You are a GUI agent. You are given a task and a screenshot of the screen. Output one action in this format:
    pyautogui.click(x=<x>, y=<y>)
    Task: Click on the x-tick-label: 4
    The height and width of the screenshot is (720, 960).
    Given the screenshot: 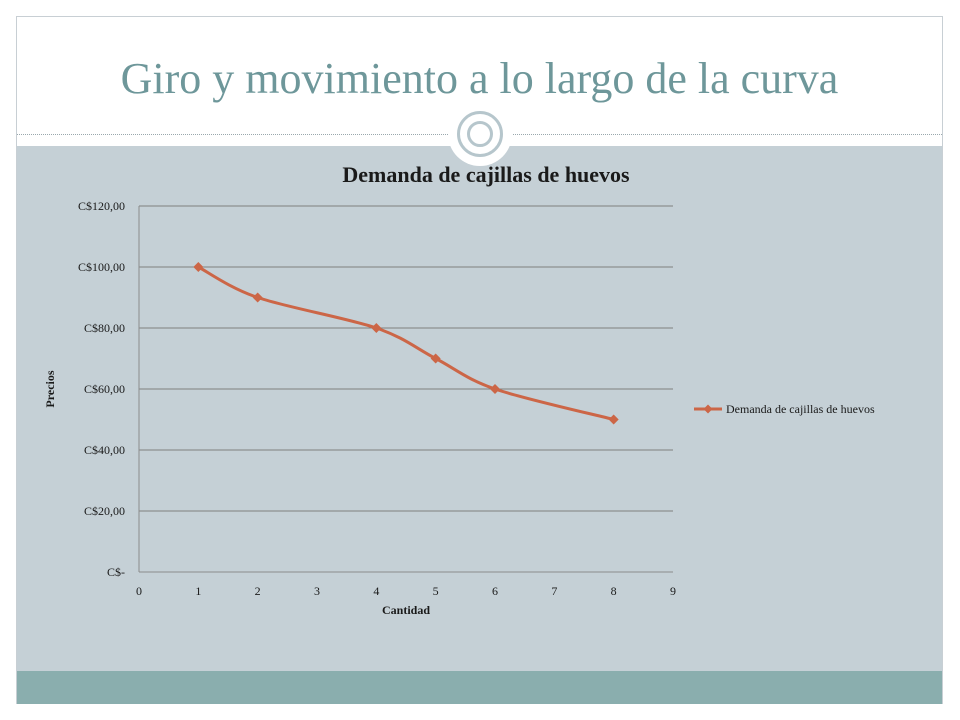 What is the action you would take?
    pyautogui.click(x=376, y=591)
    